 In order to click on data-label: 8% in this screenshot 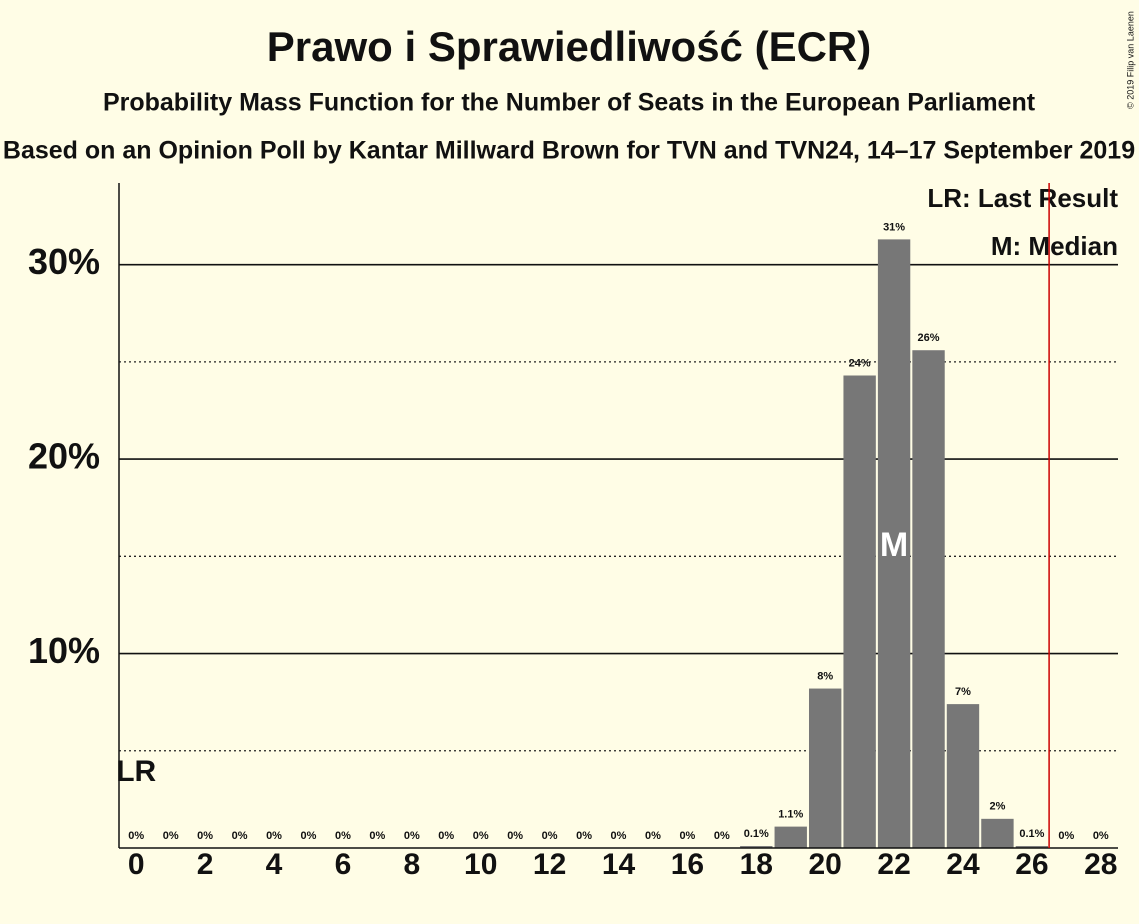, I will do `click(825, 676)`.